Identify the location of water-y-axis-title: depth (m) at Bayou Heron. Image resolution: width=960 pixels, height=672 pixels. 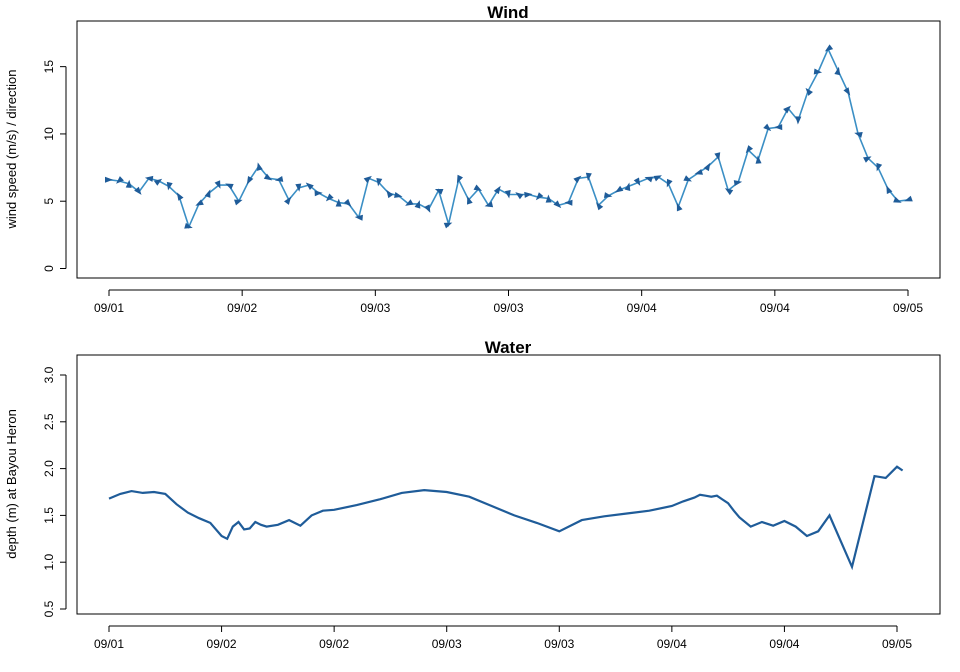
(11, 484).